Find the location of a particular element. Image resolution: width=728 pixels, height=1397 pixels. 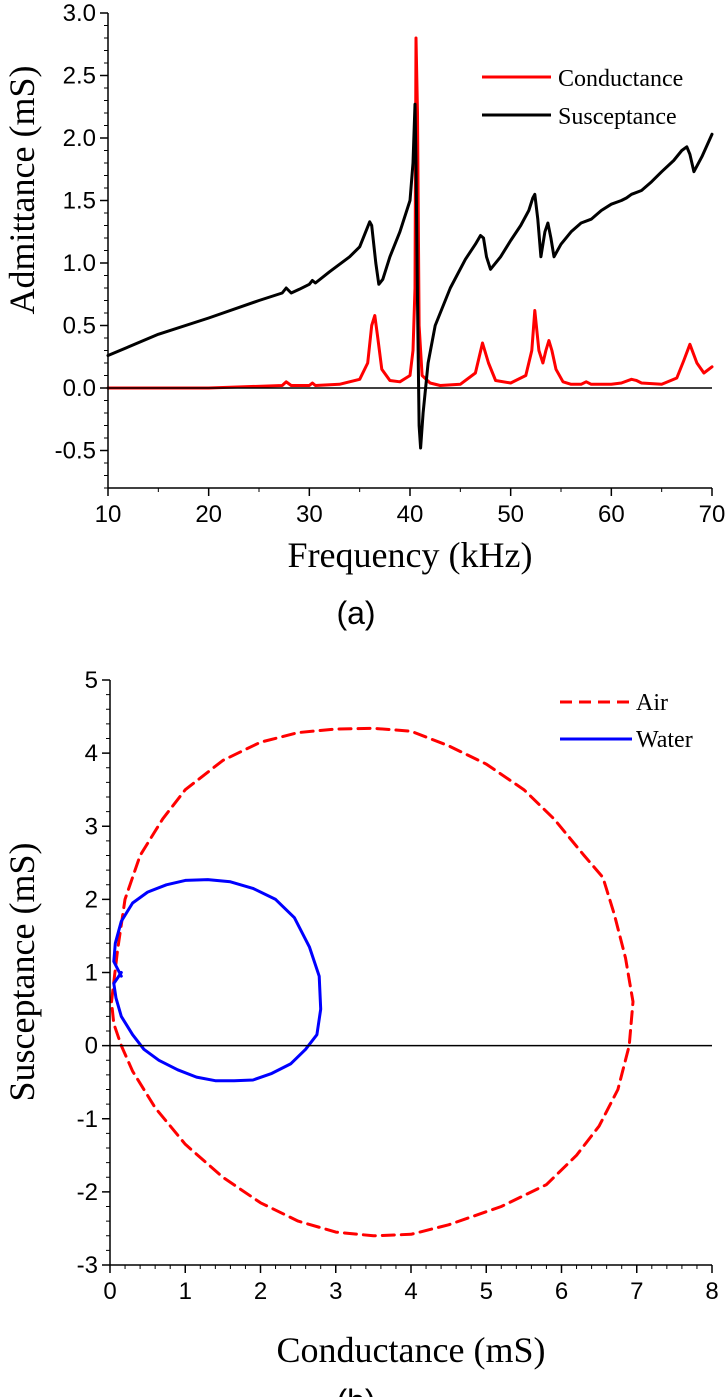

legend-label-conductance: Conductance is located at coordinates (620, 79).